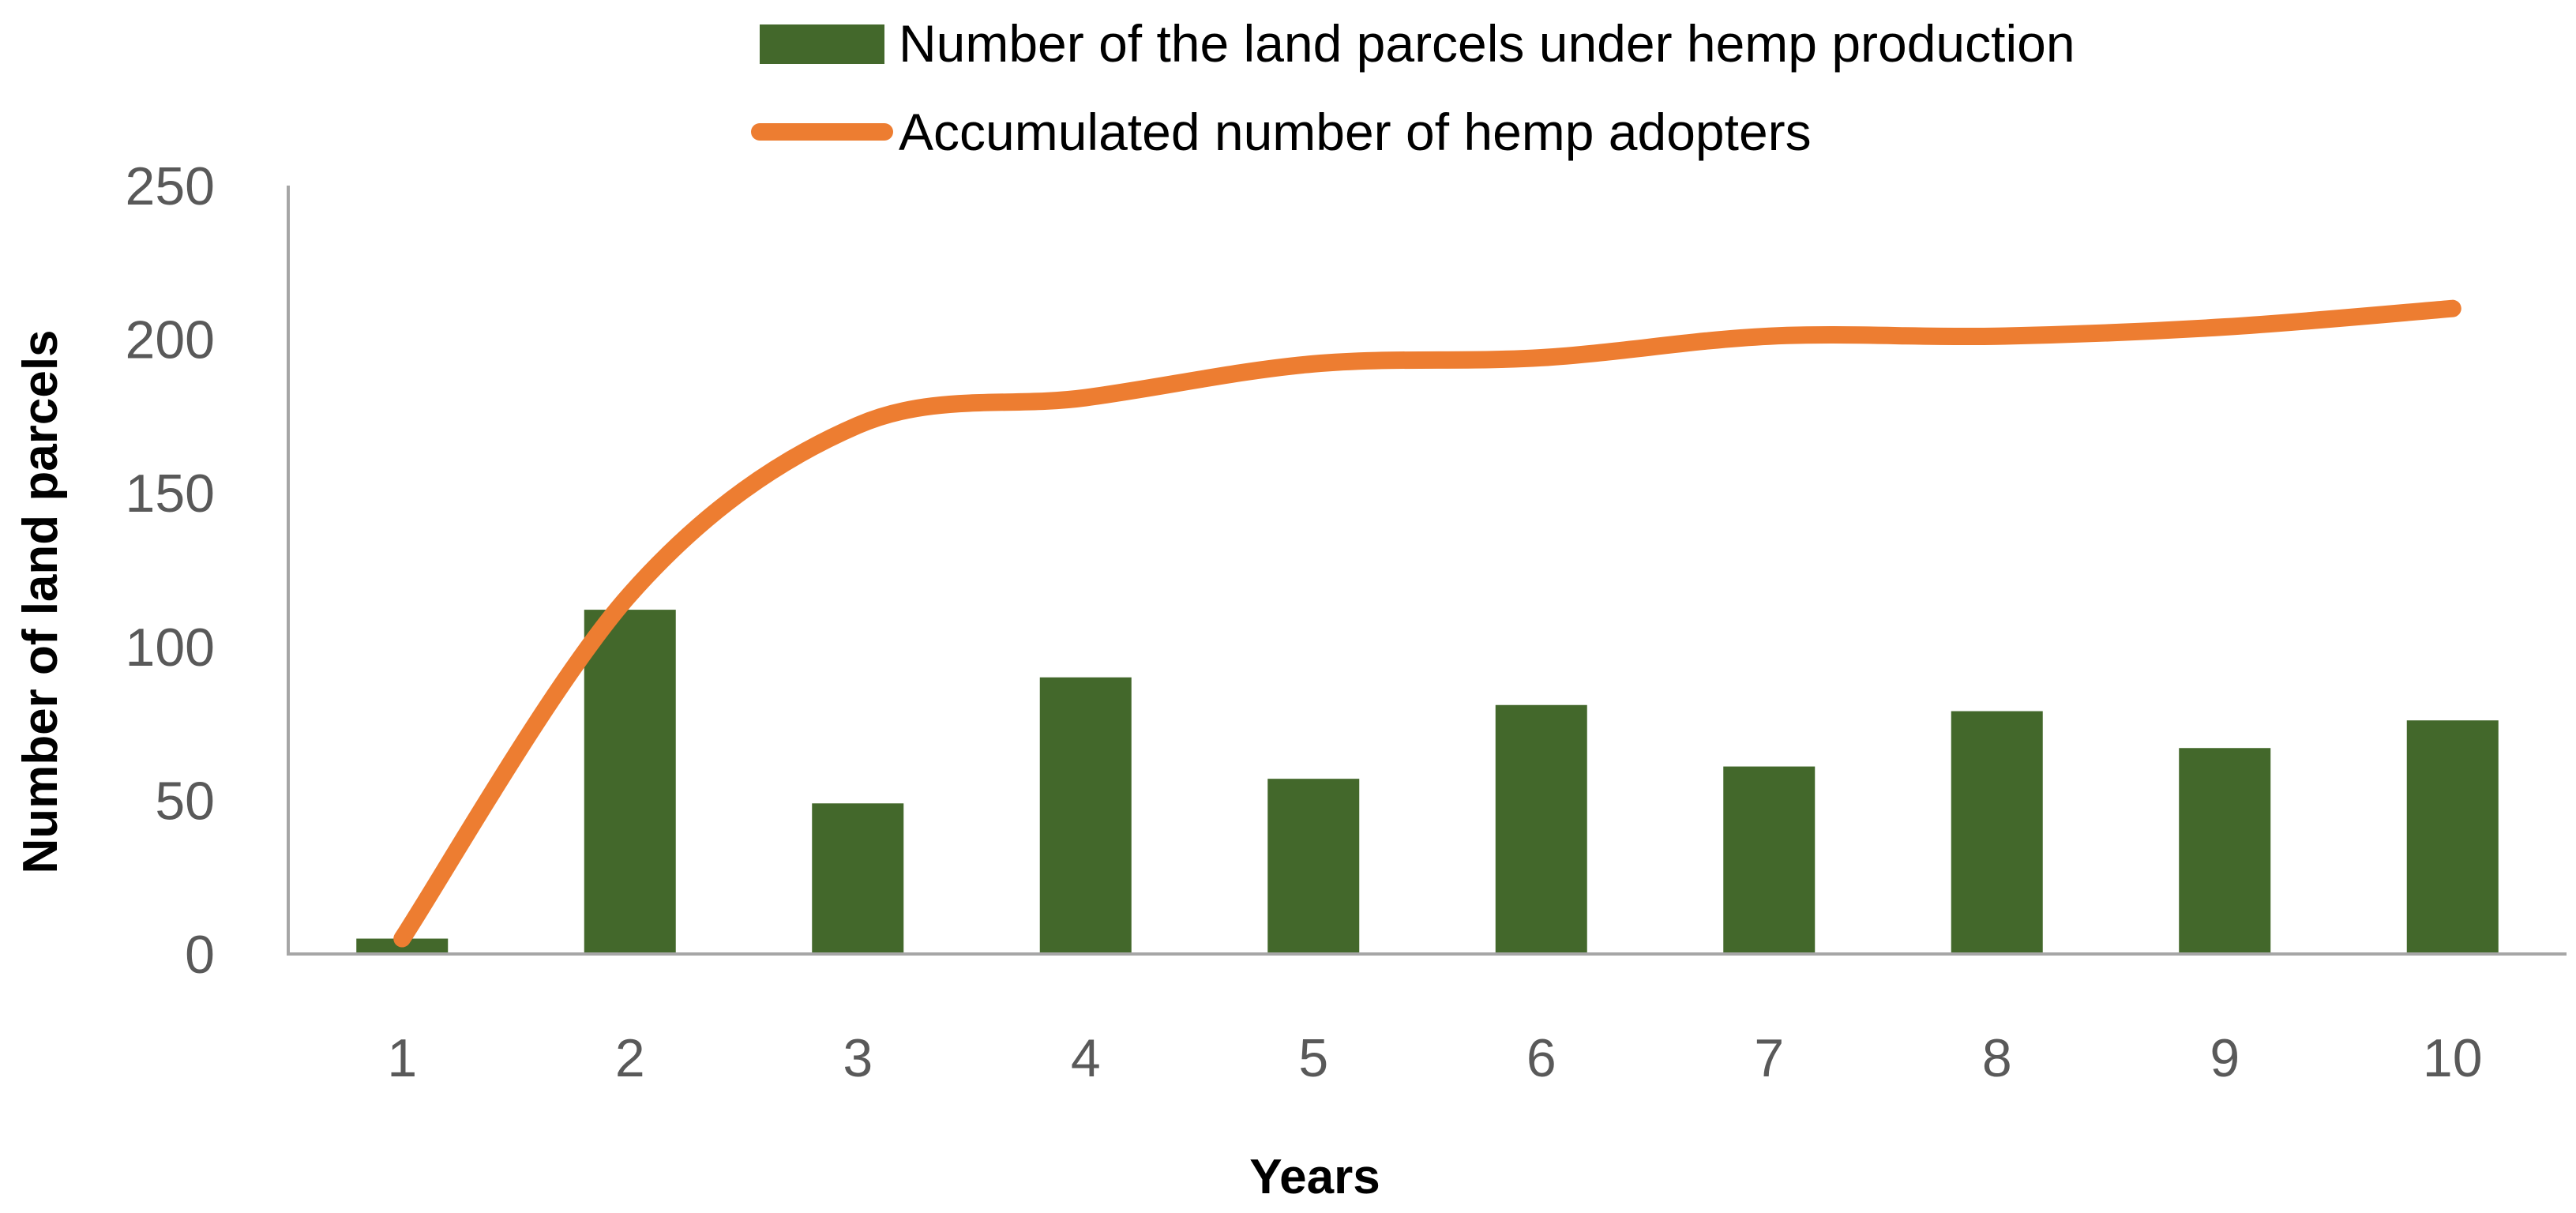  What do you see at coordinates (858, 1058) in the screenshot?
I see `x-tick-label: 3` at bounding box center [858, 1058].